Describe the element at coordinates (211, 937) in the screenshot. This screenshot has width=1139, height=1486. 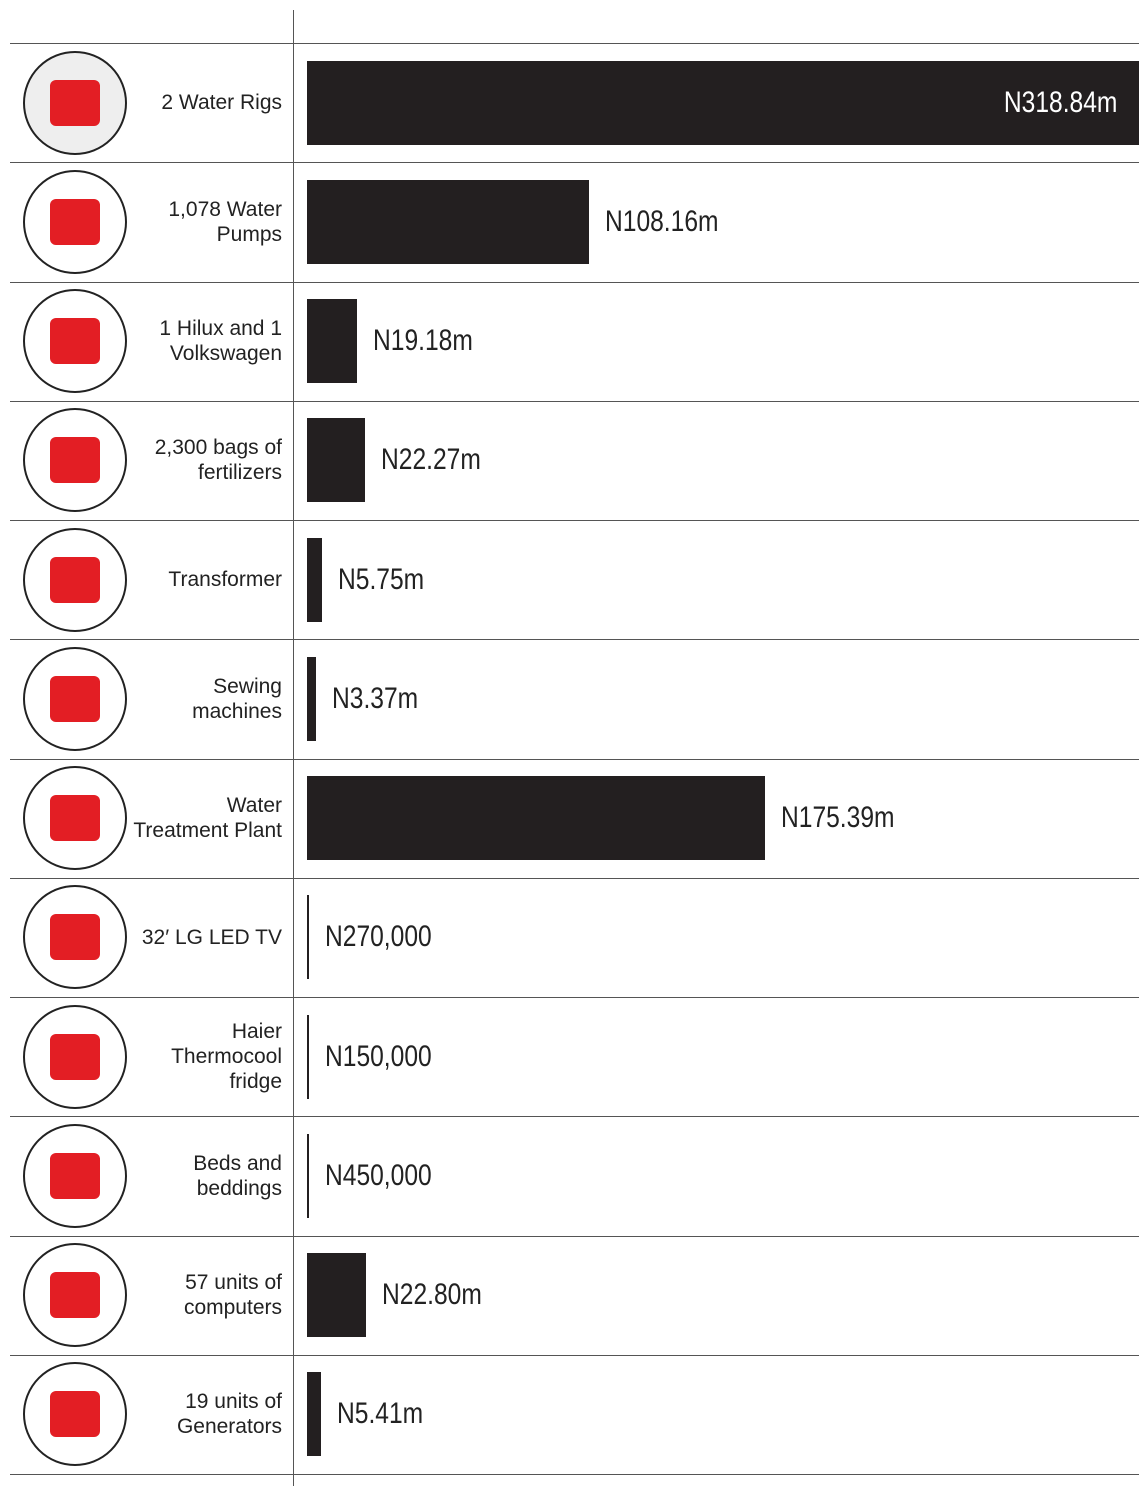
I see `category-label: 32′ LG LED TV` at that location.